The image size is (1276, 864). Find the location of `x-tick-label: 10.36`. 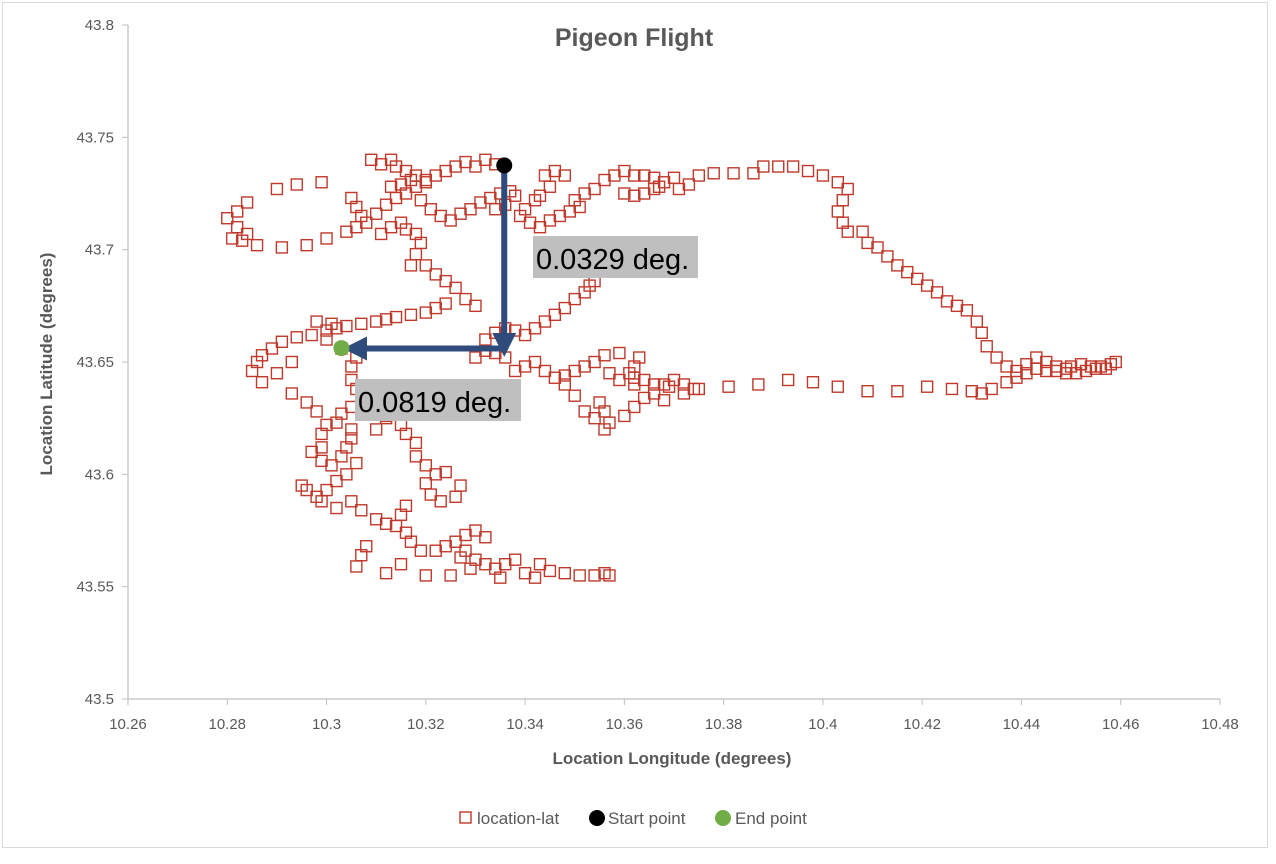

x-tick-label: 10.36 is located at coordinates (625, 724).